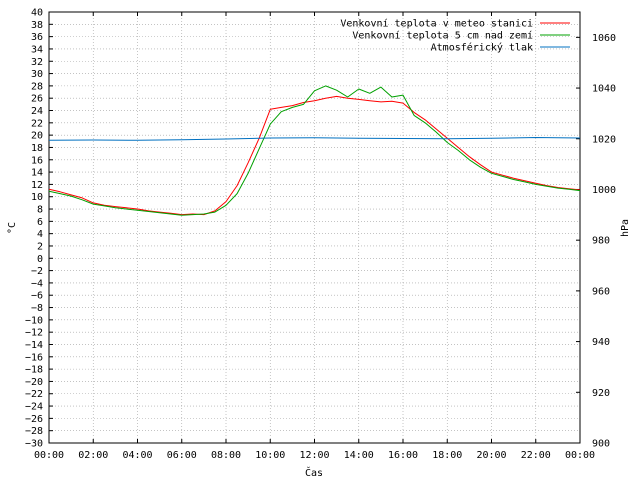 The width and height of the screenshot is (640, 480). I want to click on legend-entry-1: Venkovní teplota 5 cm nad zemí, so click(442, 36).